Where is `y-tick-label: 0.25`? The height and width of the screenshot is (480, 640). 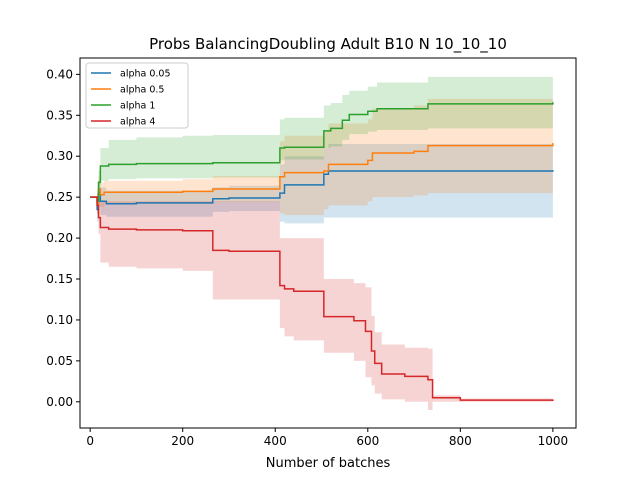 y-tick-label: 0.25 is located at coordinates (59, 197).